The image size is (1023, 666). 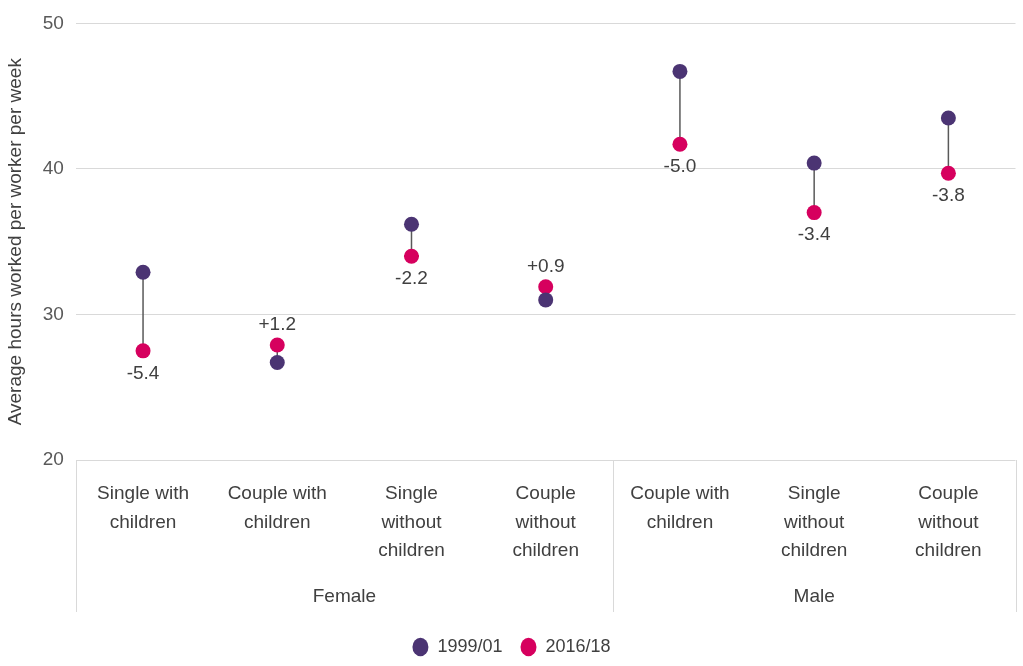 I want to click on annotation: -3.8, so click(x=948, y=195).